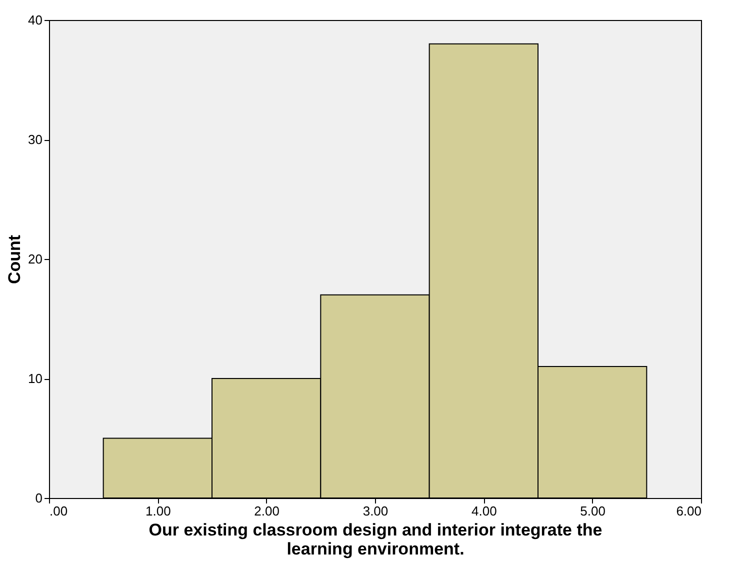 The image size is (734, 577). What do you see at coordinates (59, 511) in the screenshot?
I see `x-tick-label: .00` at bounding box center [59, 511].